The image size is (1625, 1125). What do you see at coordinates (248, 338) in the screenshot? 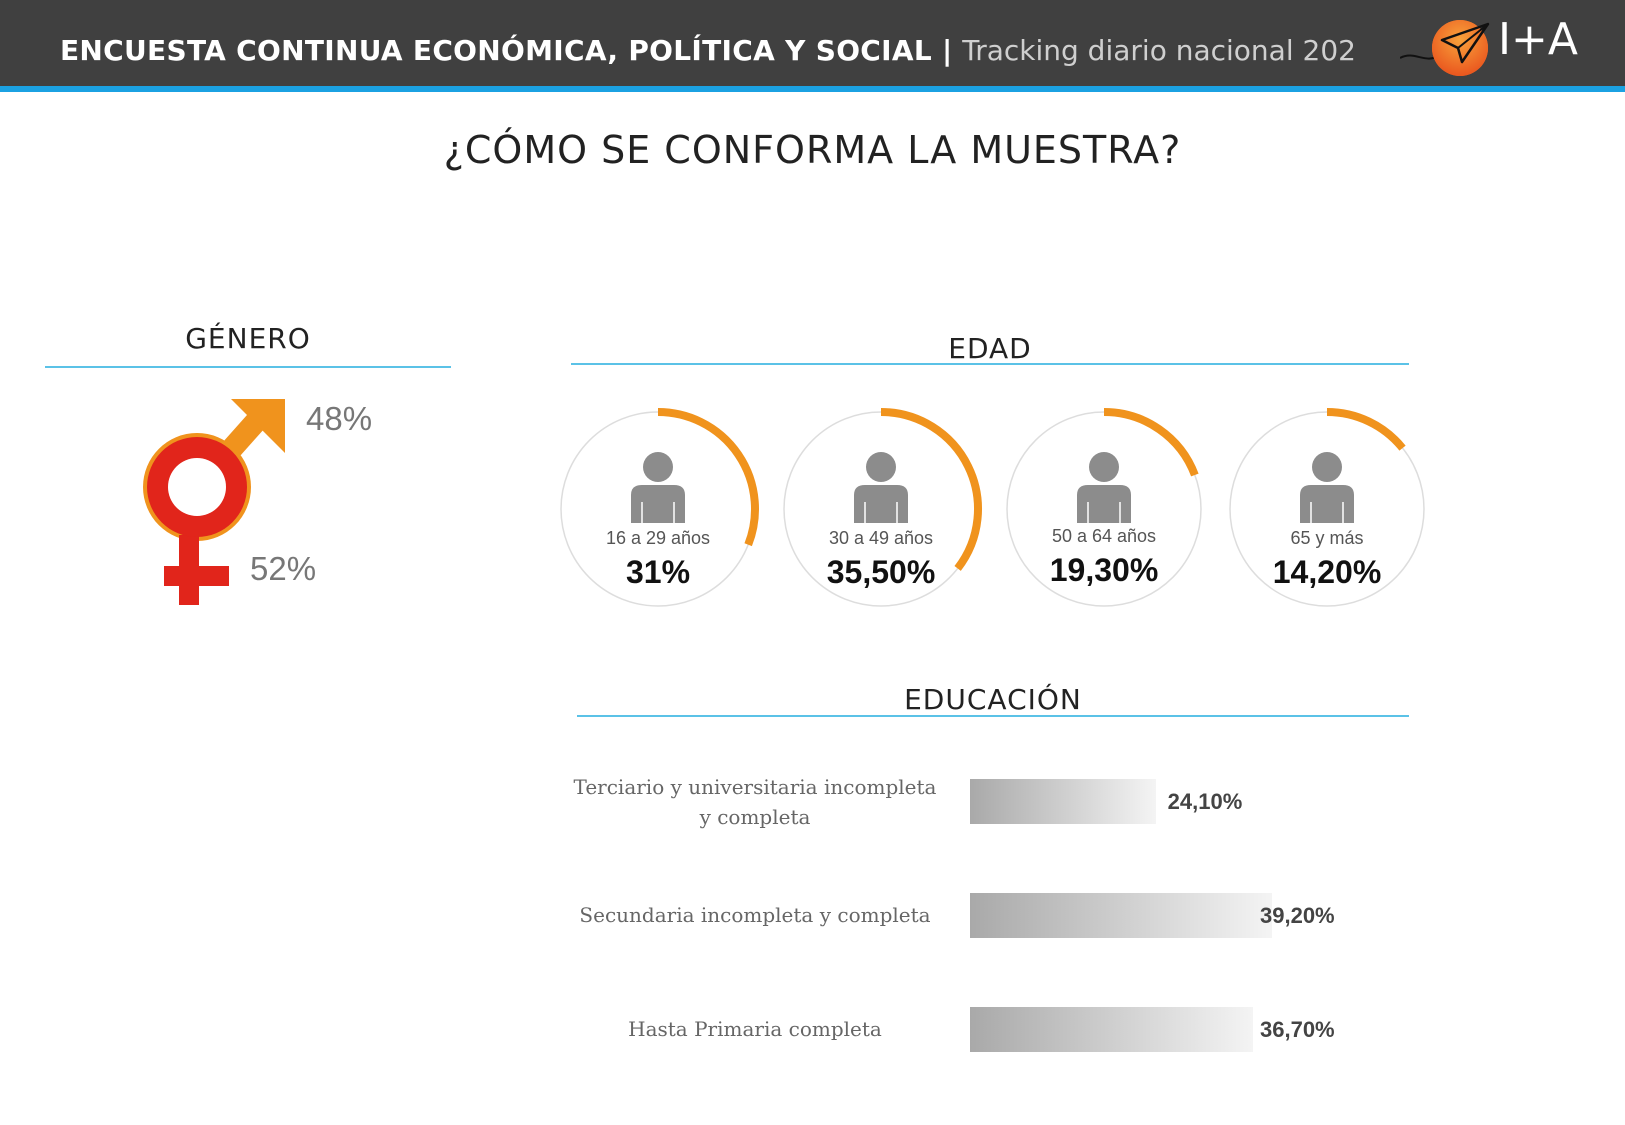
I see `gender-section-title: GÉNERO` at bounding box center [248, 338].